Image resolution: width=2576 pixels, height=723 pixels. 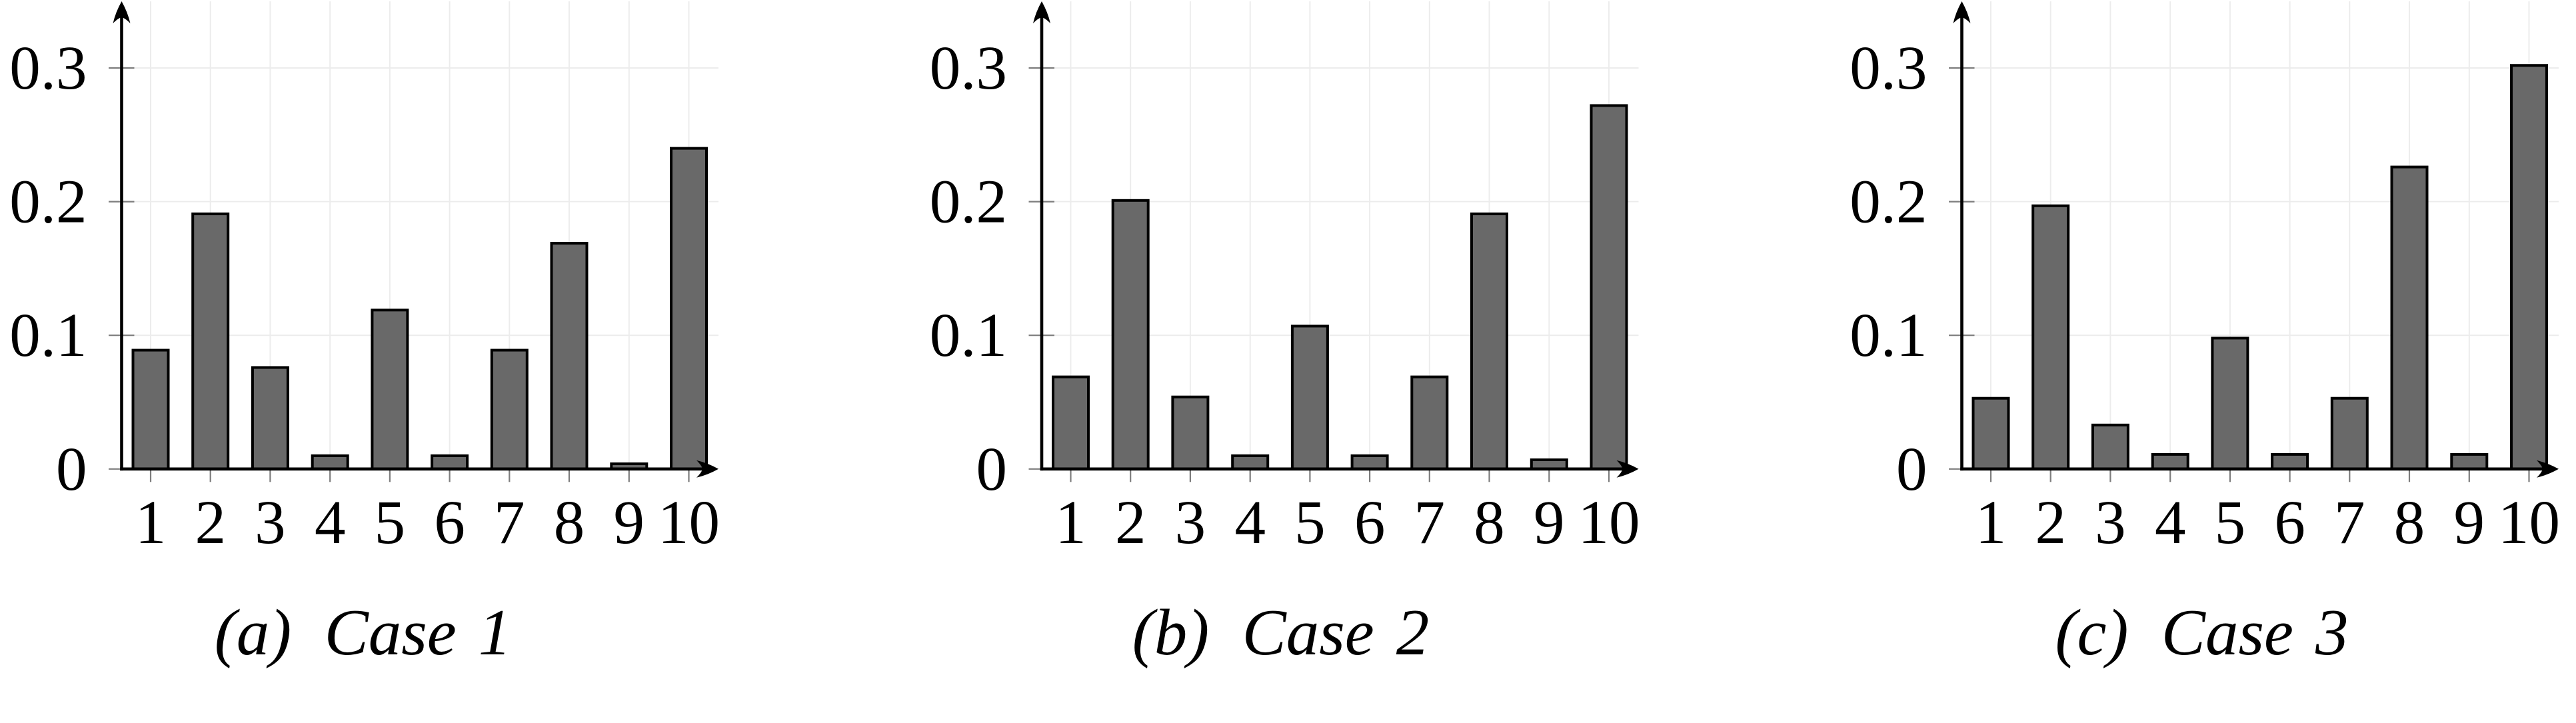 I want to click on svg-text: (c) Case 3, so click(x=2202, y=632).